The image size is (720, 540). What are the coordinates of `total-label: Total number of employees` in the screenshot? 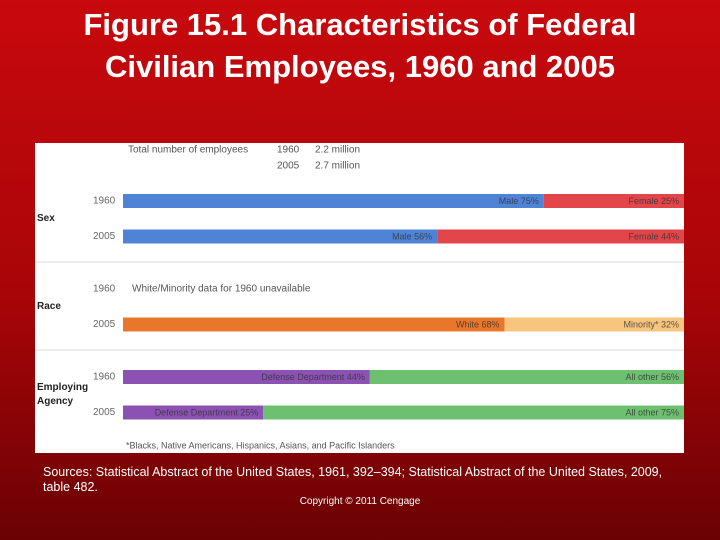 It's located at (188, 150).